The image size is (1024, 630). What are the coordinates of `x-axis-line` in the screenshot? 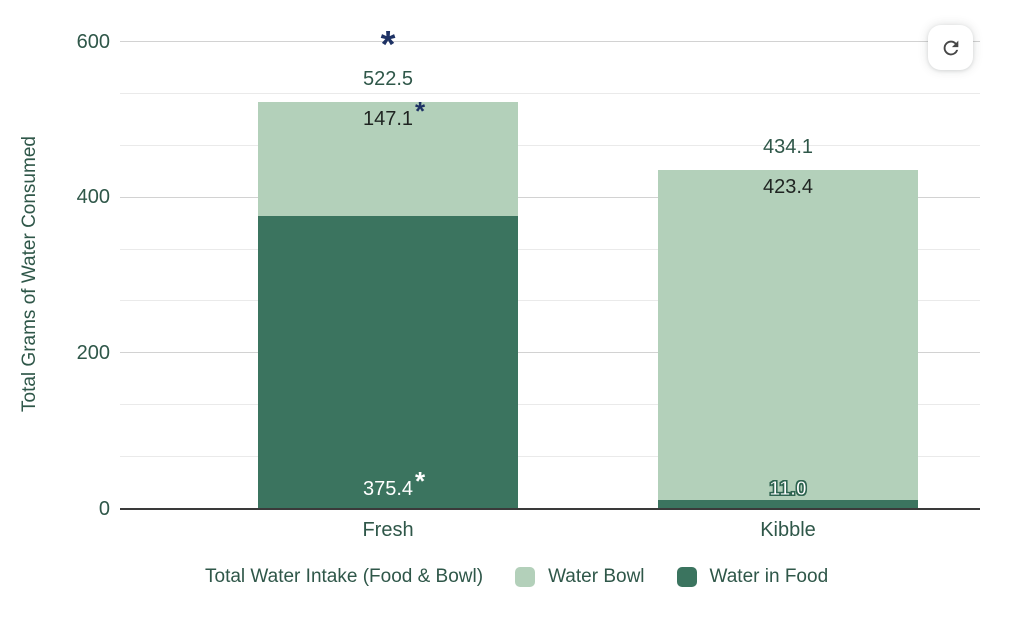 It's located at (550, 508).